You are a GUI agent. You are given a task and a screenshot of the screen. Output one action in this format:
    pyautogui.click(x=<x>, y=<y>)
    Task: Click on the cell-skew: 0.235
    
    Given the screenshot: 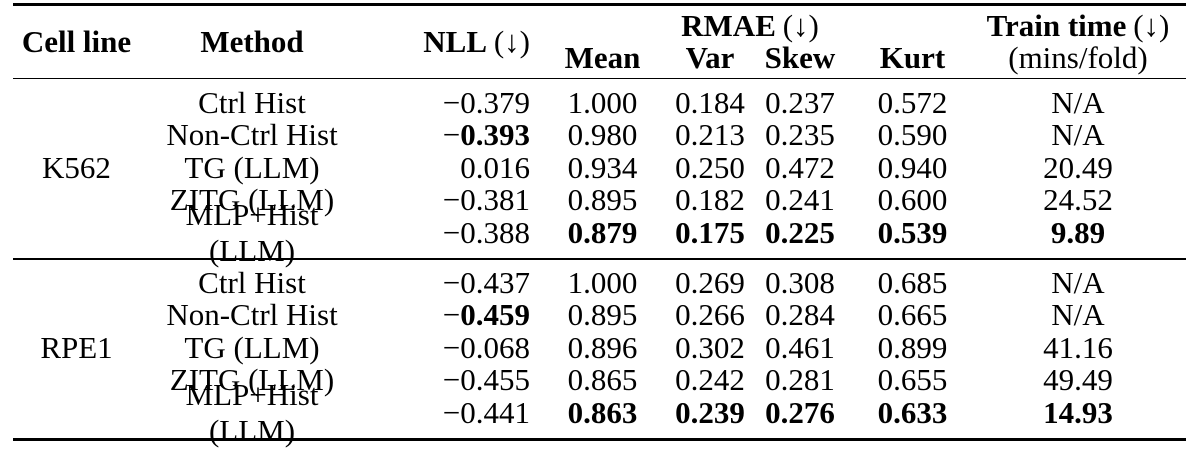 What is the action you would take?
    pyautogui.click(x=800, y=135)
    